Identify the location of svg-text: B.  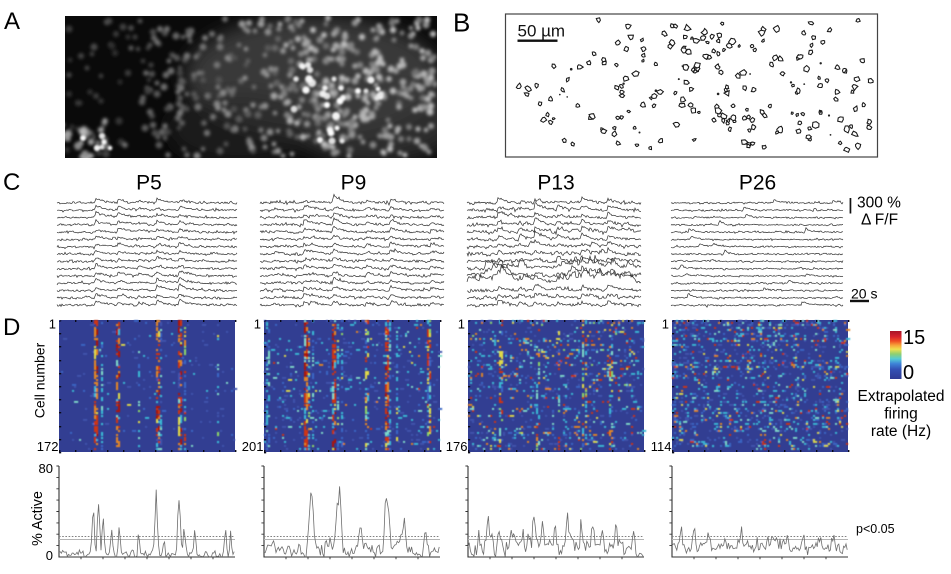
(461, 23).